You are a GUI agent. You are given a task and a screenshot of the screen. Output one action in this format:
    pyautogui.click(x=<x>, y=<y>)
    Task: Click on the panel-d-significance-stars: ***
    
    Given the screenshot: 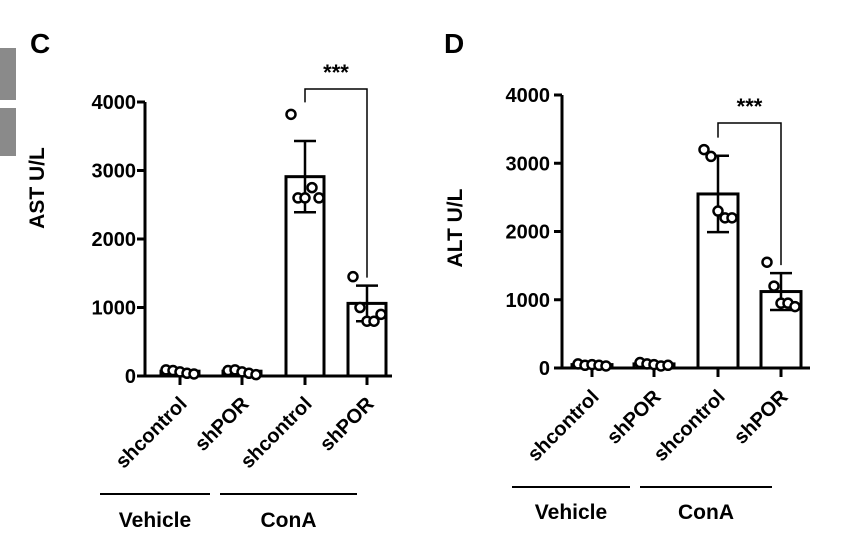 What is the action you would take?
    pyautogui.click(x=750, y=106)
    